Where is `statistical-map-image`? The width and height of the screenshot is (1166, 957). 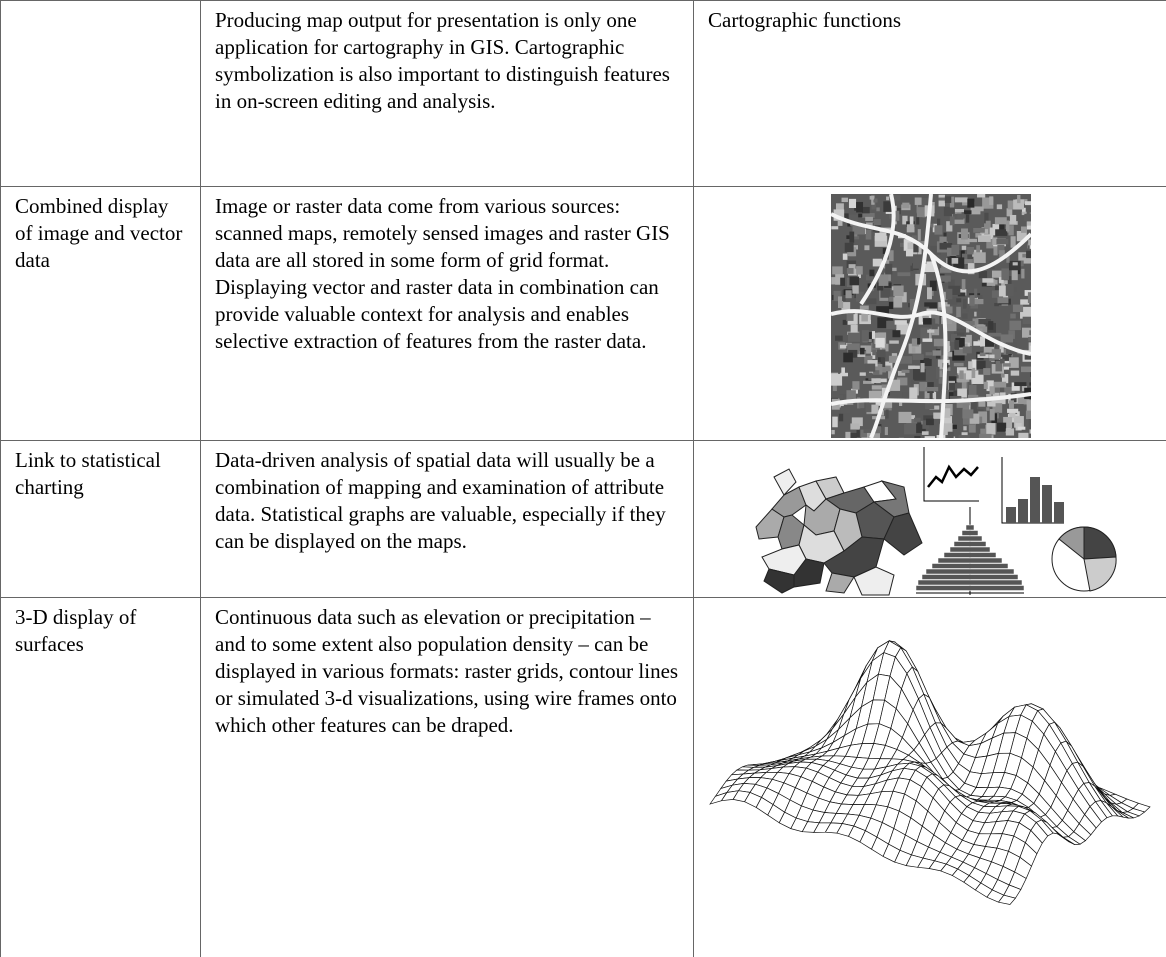 statistical-map-image is located at coordinates (936, 521).